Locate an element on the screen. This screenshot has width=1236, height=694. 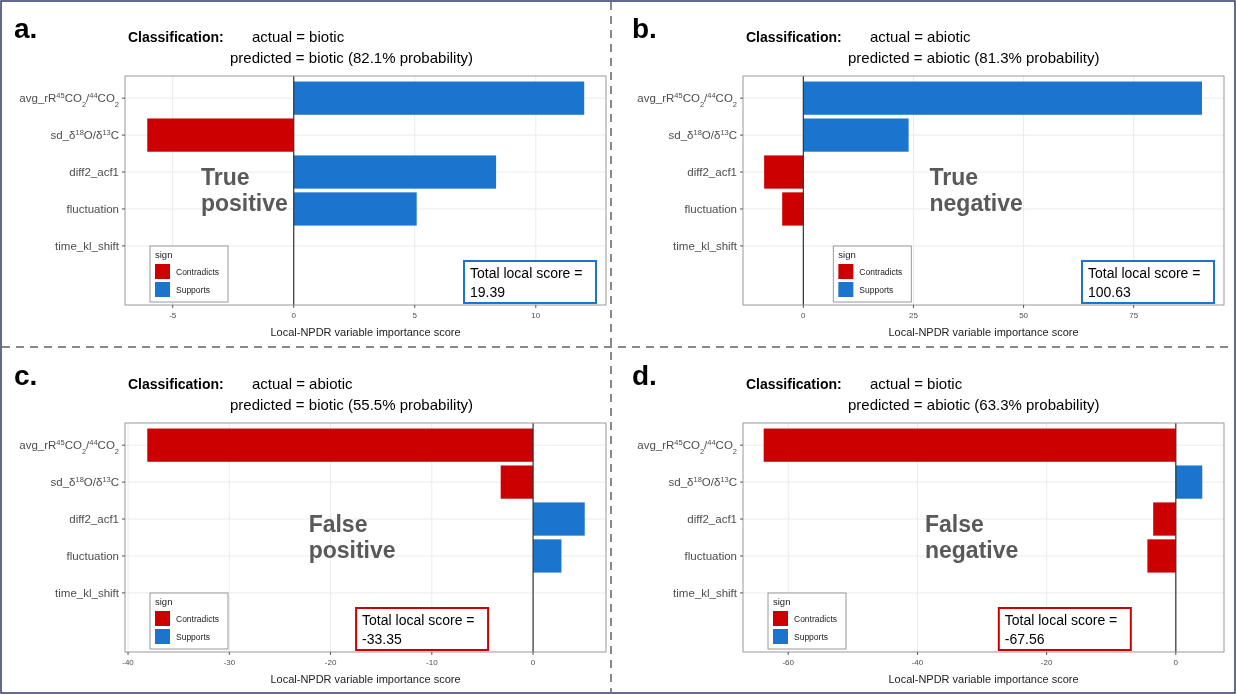
x-tick-label: -5 is located at coordinates (173, 315).